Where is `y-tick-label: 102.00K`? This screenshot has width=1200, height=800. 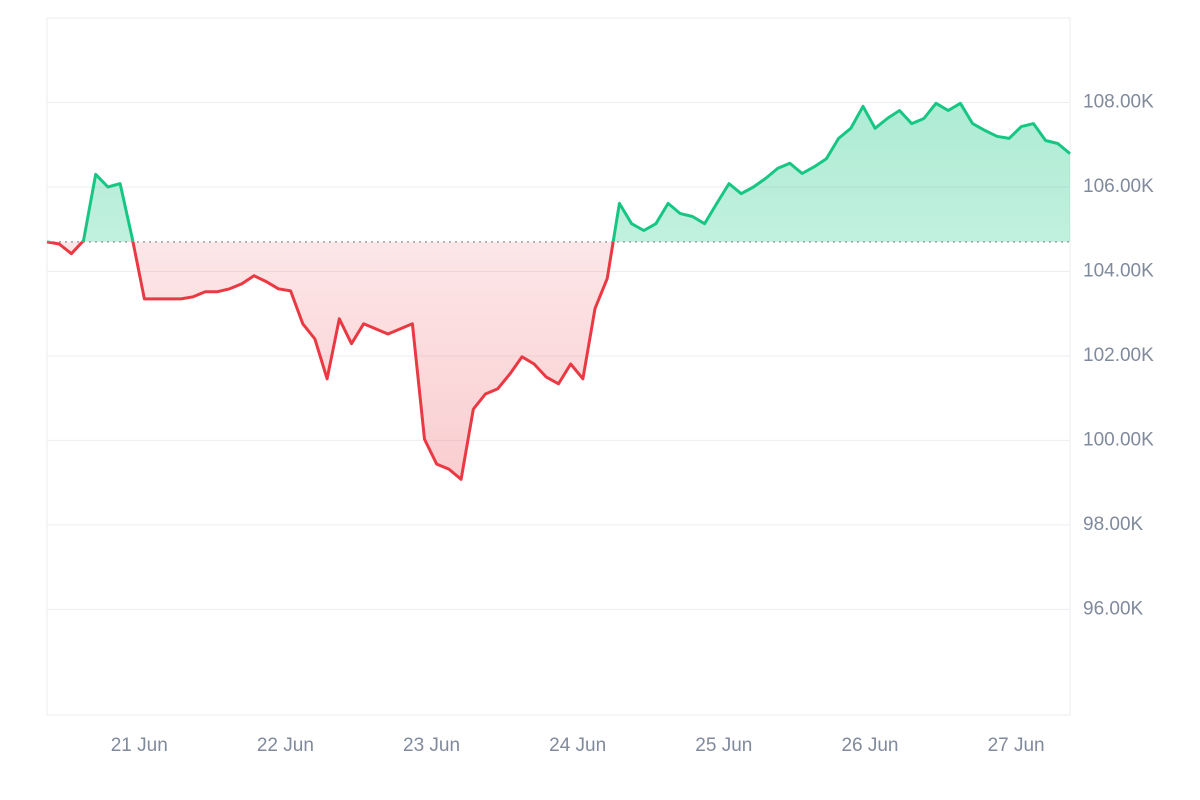 y-tick-label: 102.00K is located at coordinates (1118, 355).